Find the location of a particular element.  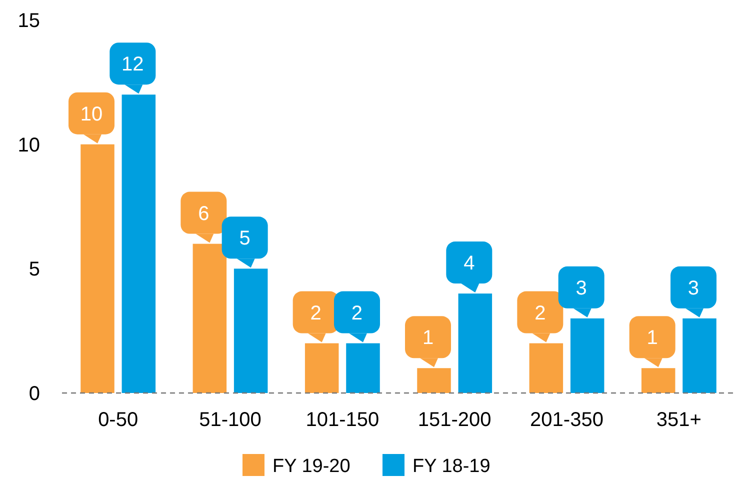

legend-label: FY 19-20 is located at coordinates (311, 466).